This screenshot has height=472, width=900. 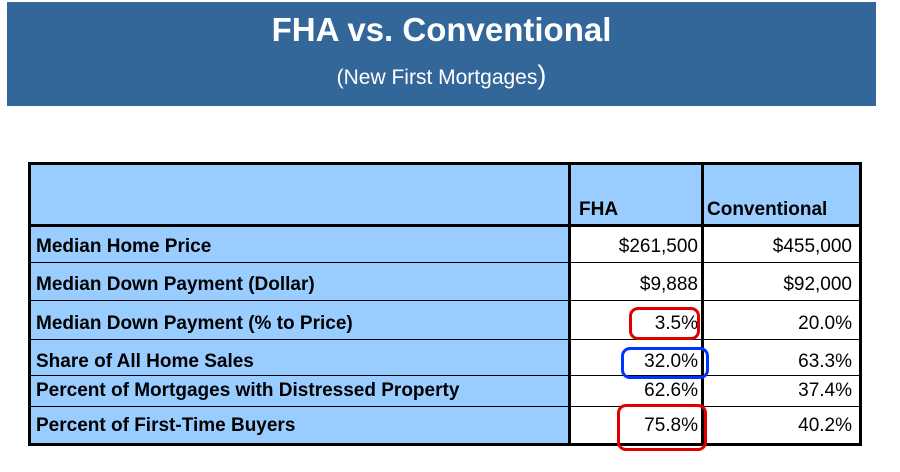 I want to click on column-header-fha: FHA, so click(x=599, y=209).